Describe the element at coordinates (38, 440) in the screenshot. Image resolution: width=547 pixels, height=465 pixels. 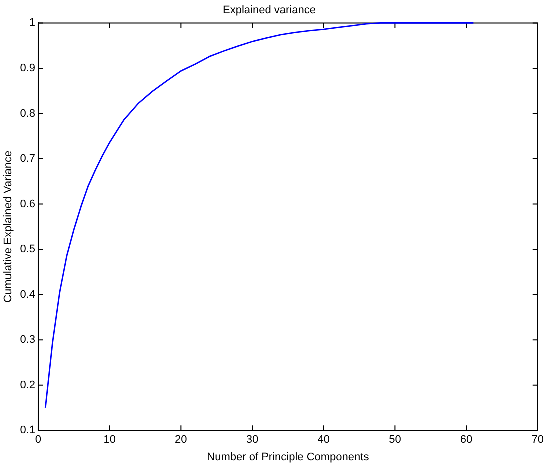
I see `x-tick-label: 0` at that location.